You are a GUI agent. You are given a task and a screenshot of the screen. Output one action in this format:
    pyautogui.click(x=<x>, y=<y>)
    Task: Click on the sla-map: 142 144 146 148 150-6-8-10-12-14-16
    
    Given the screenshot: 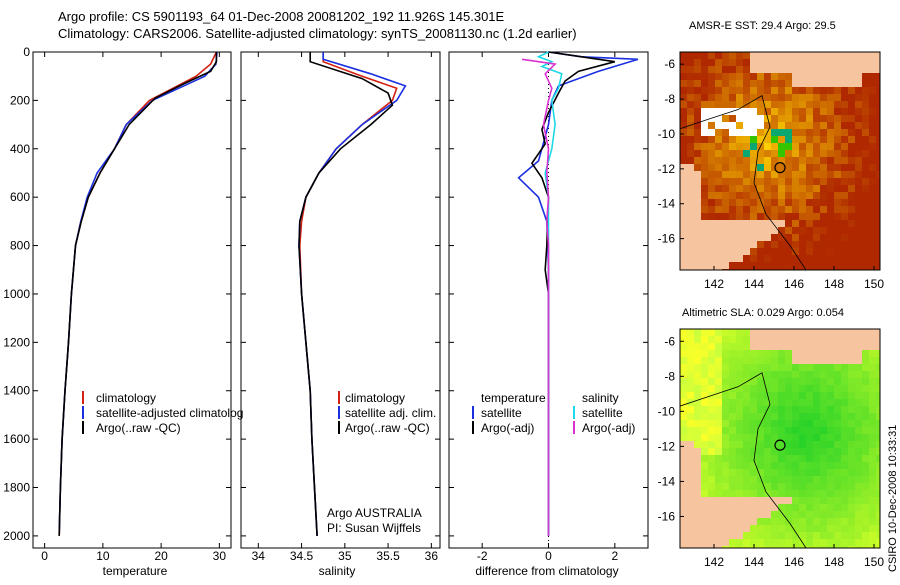 What is the action you would take?
    pyautogui.click(x=771, y=448)
    